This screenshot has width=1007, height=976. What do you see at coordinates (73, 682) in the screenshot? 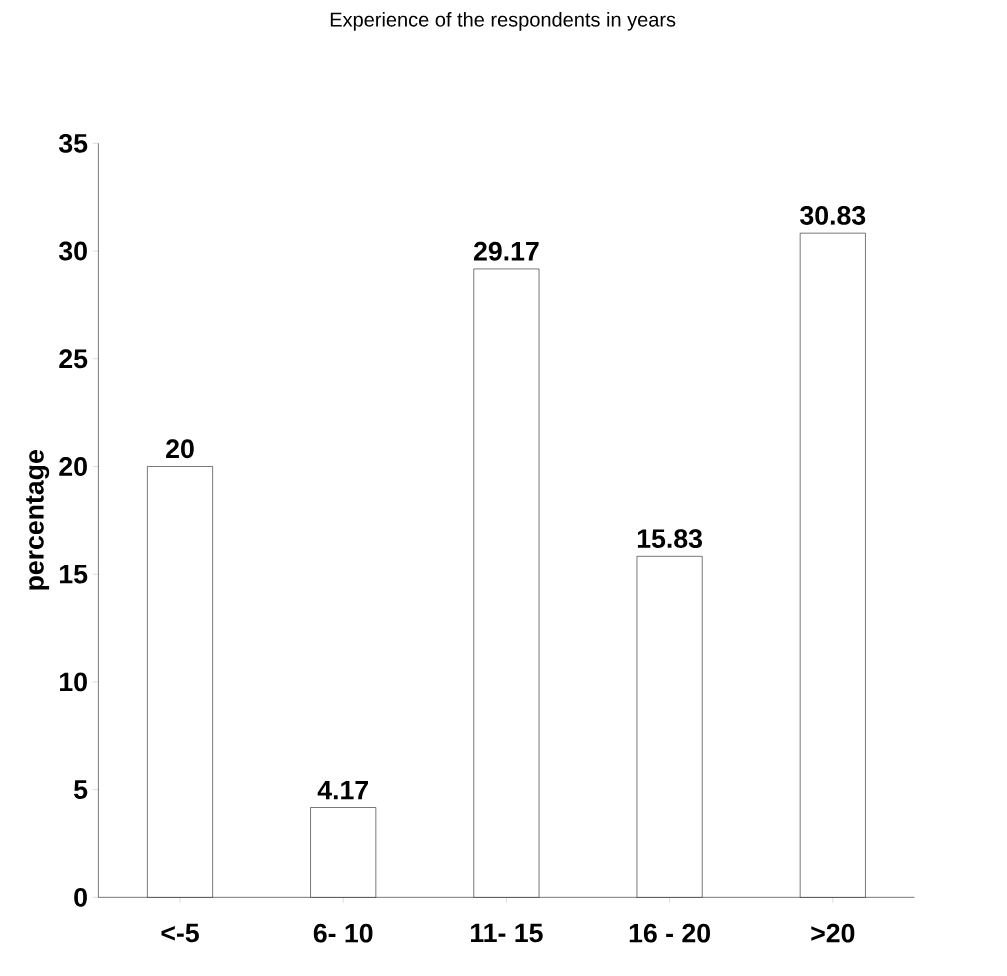
I see `y-tick-label: 10` at bounding box center [73, 682].